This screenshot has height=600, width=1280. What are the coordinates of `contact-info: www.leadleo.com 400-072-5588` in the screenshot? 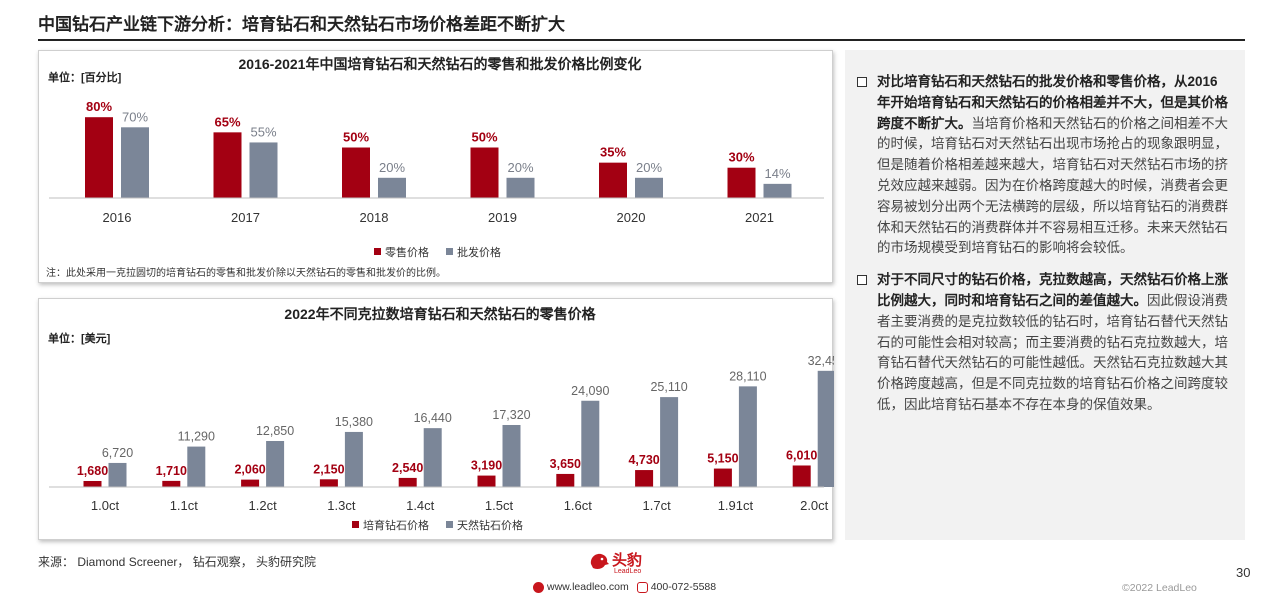 It's located at (624, 587).